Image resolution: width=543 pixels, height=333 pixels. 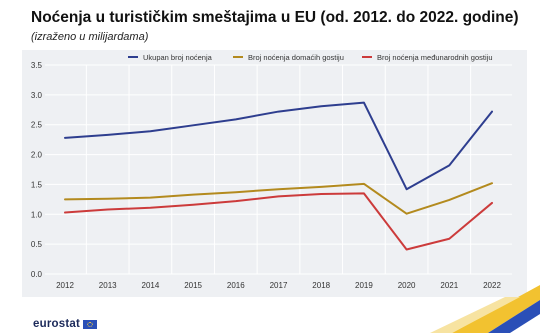 I want to click on x-tick-label: 2016, so click(x=236, y=285).